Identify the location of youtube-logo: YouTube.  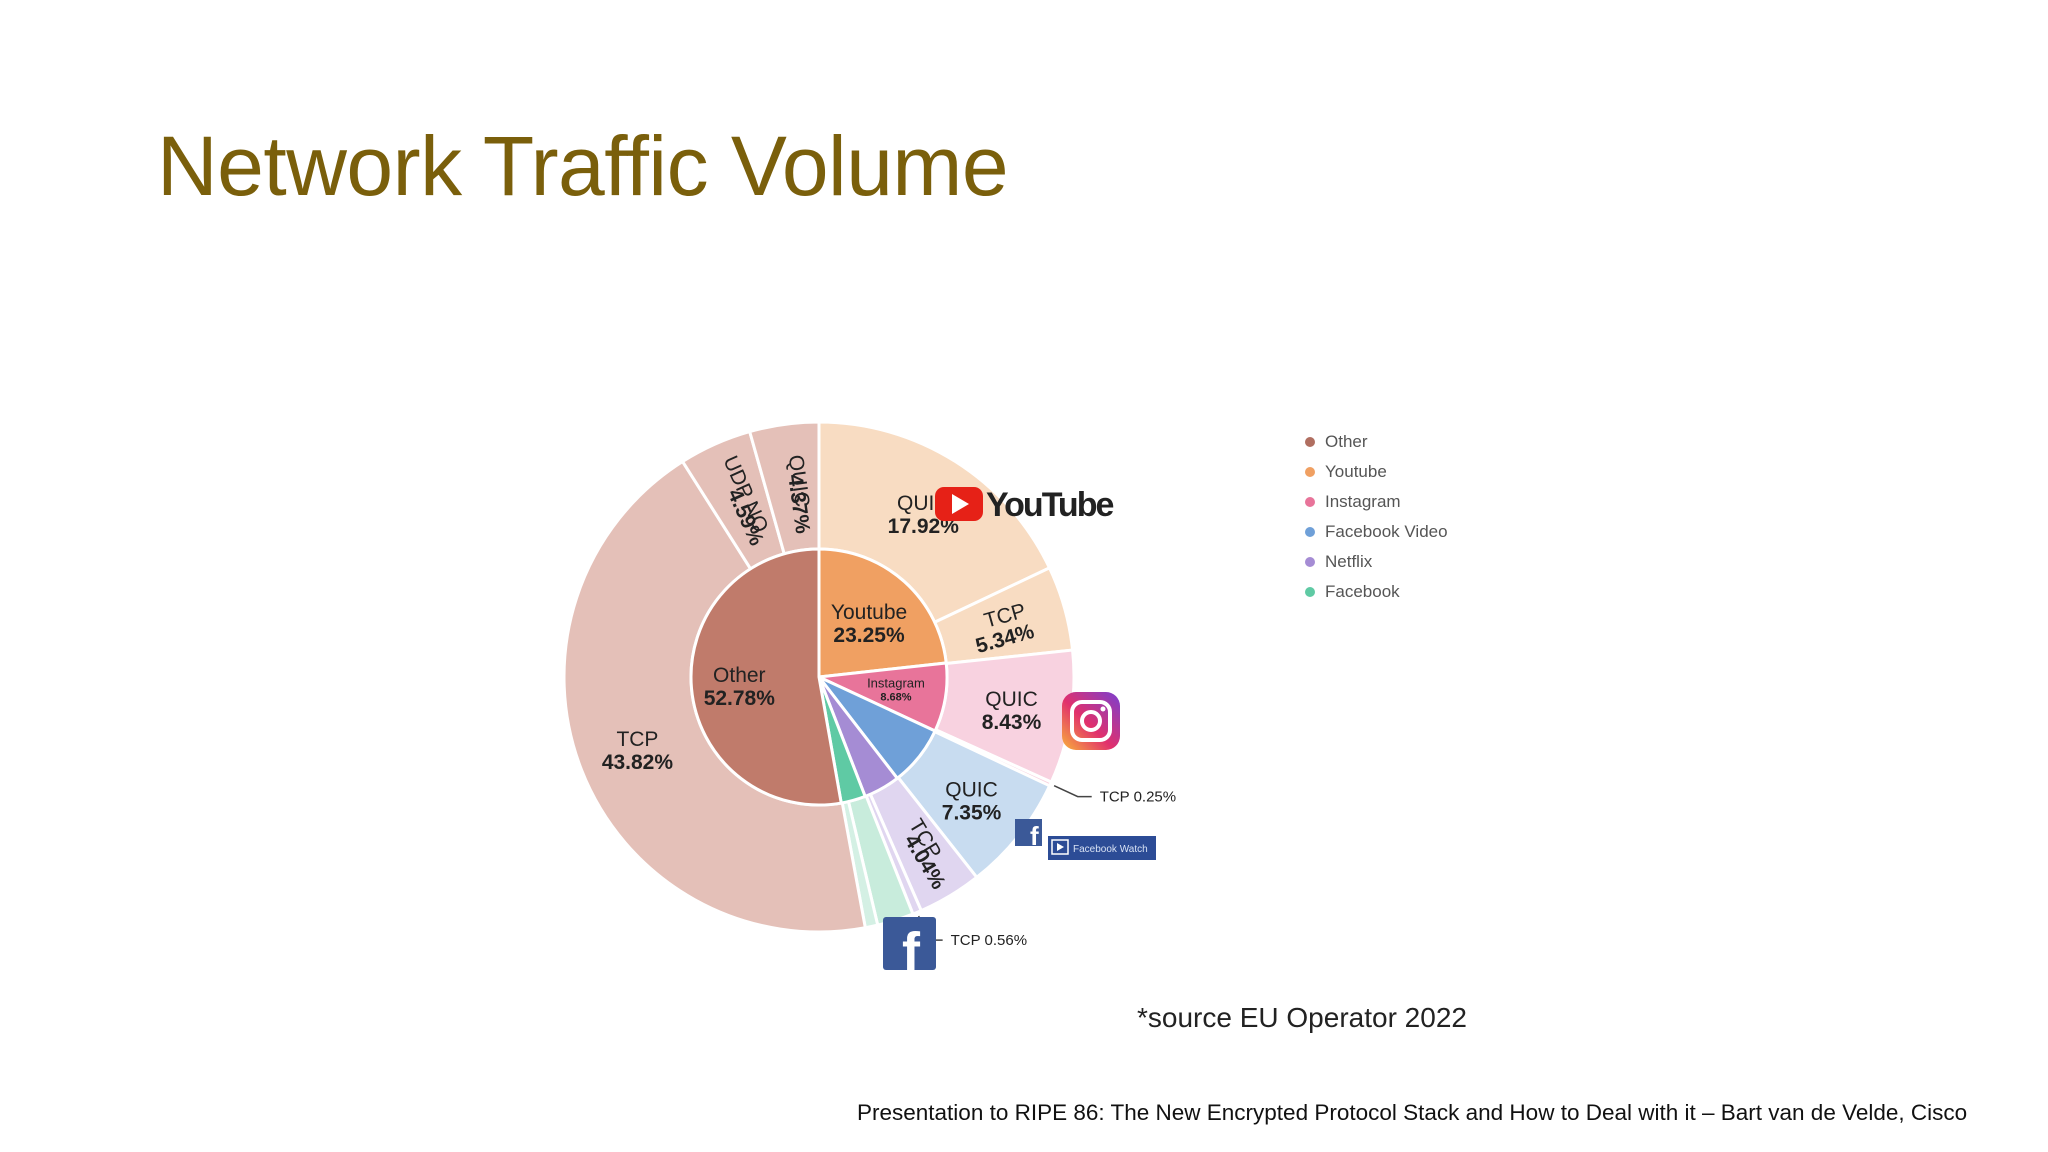
(1025, 505).